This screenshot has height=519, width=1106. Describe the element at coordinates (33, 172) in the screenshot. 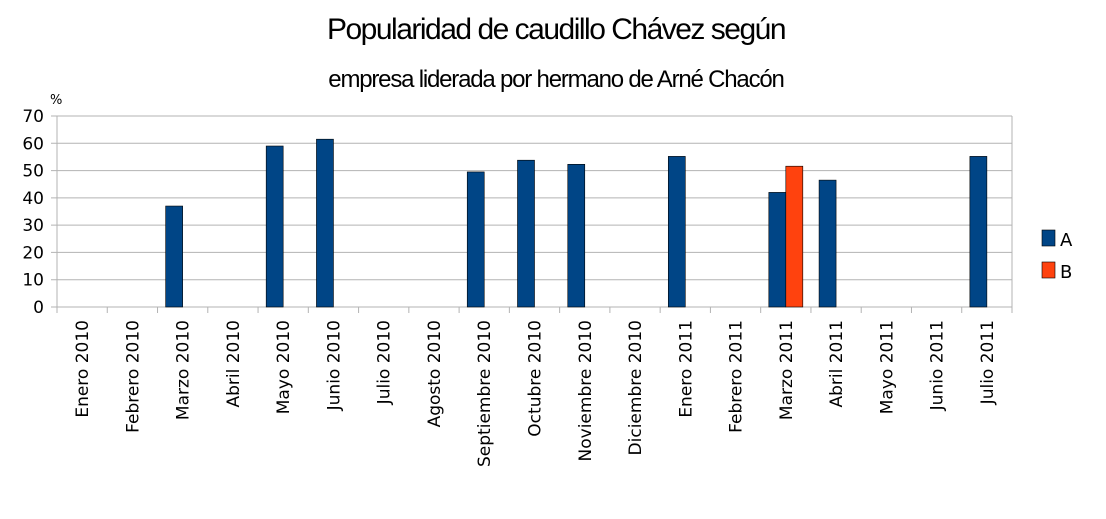

I see `y-tick-label: 50` at that location.